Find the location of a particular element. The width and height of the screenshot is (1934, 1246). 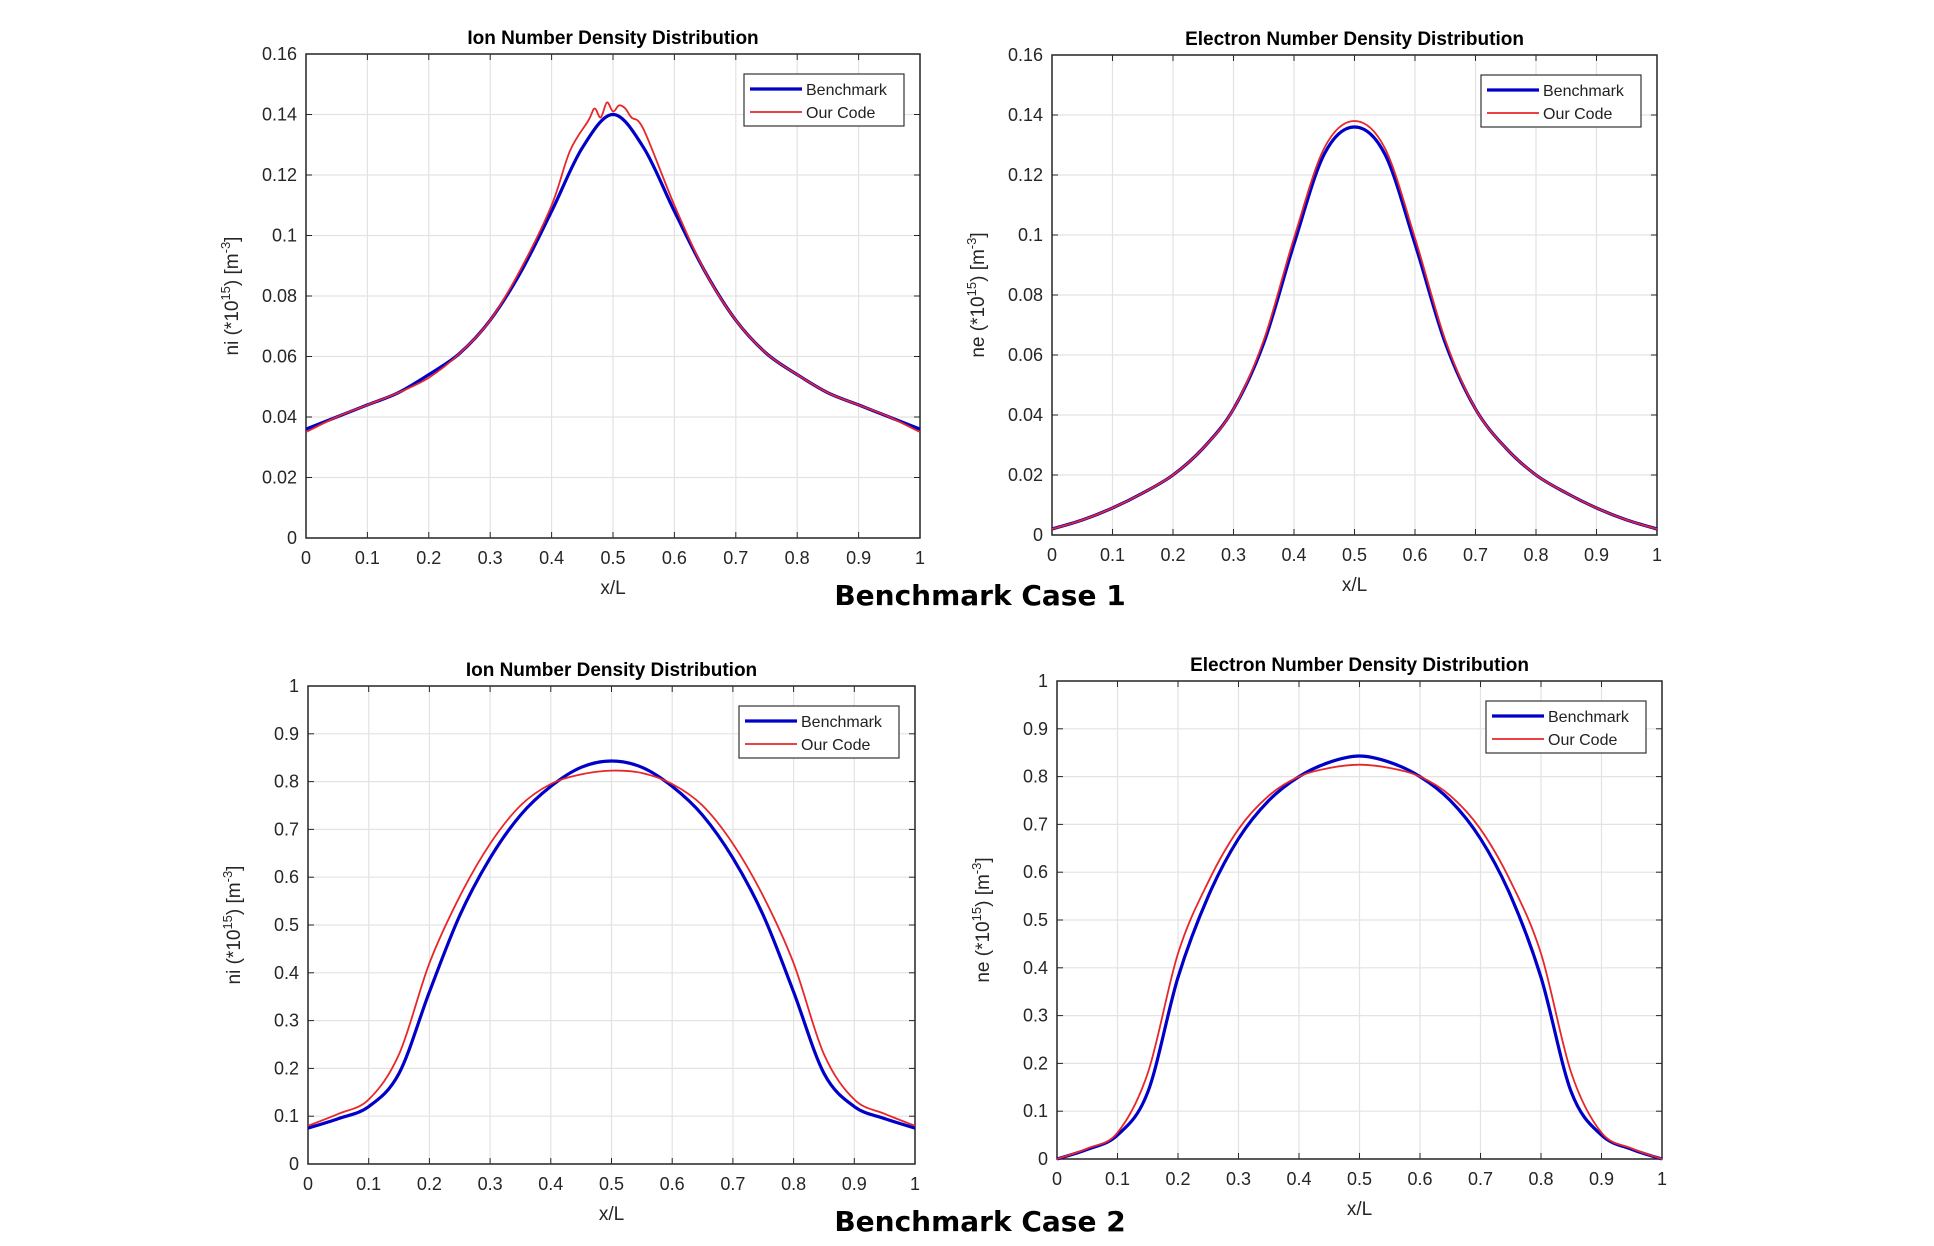

y-tick-label: 0.12 is located at coordinates (1025, 175).